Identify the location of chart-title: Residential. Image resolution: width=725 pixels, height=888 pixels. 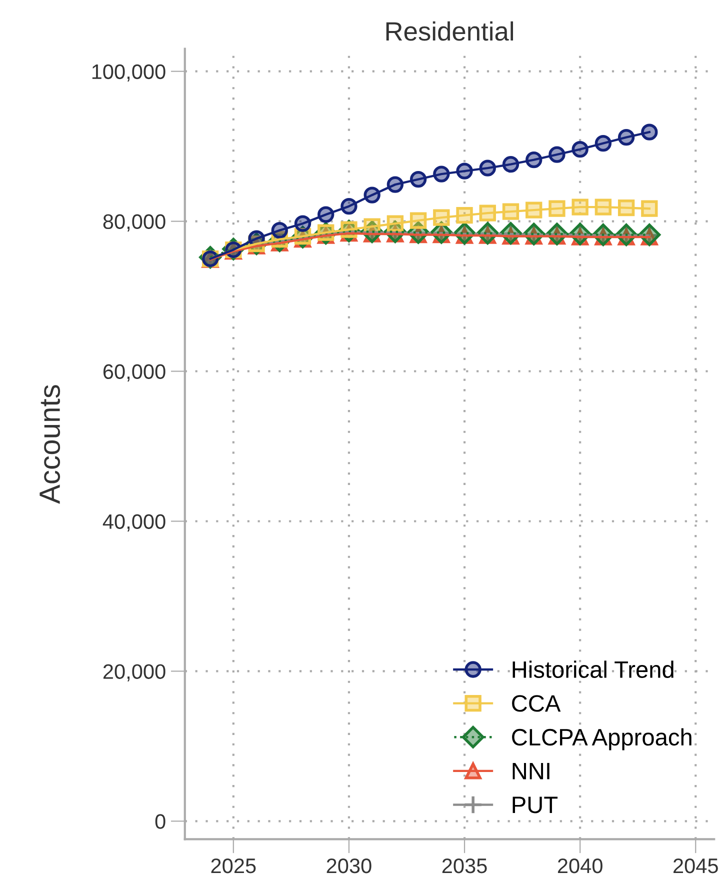
(450, 31).